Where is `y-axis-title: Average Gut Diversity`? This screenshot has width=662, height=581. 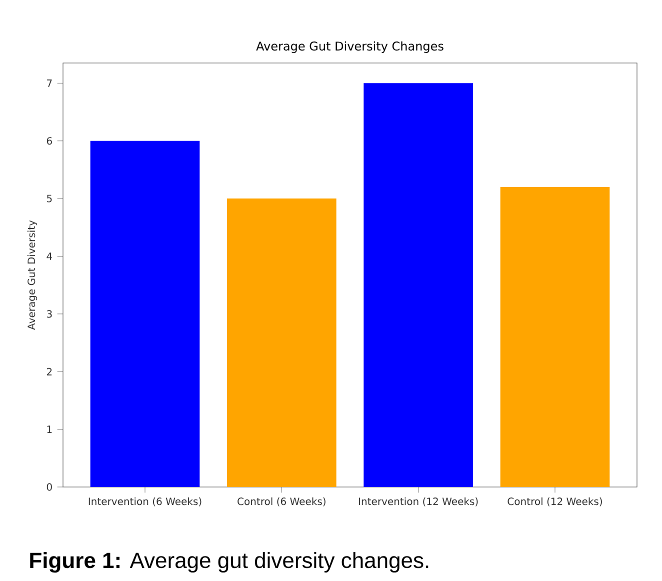 y-axis-title: Average Gut Diversity is located at coordinates (32, 275).